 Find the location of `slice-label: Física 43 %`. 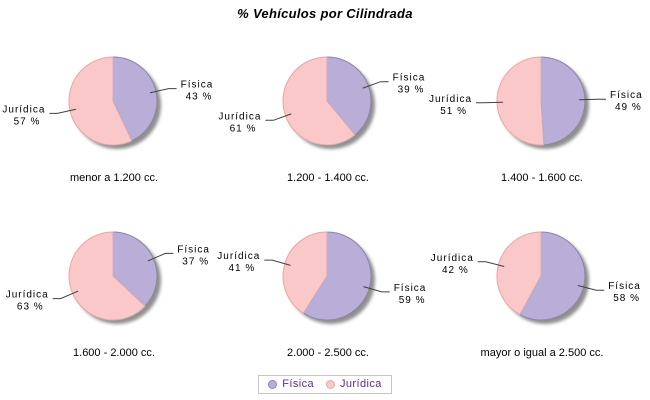

slice-label: Física 43 % is located at coordinates (197, 91).